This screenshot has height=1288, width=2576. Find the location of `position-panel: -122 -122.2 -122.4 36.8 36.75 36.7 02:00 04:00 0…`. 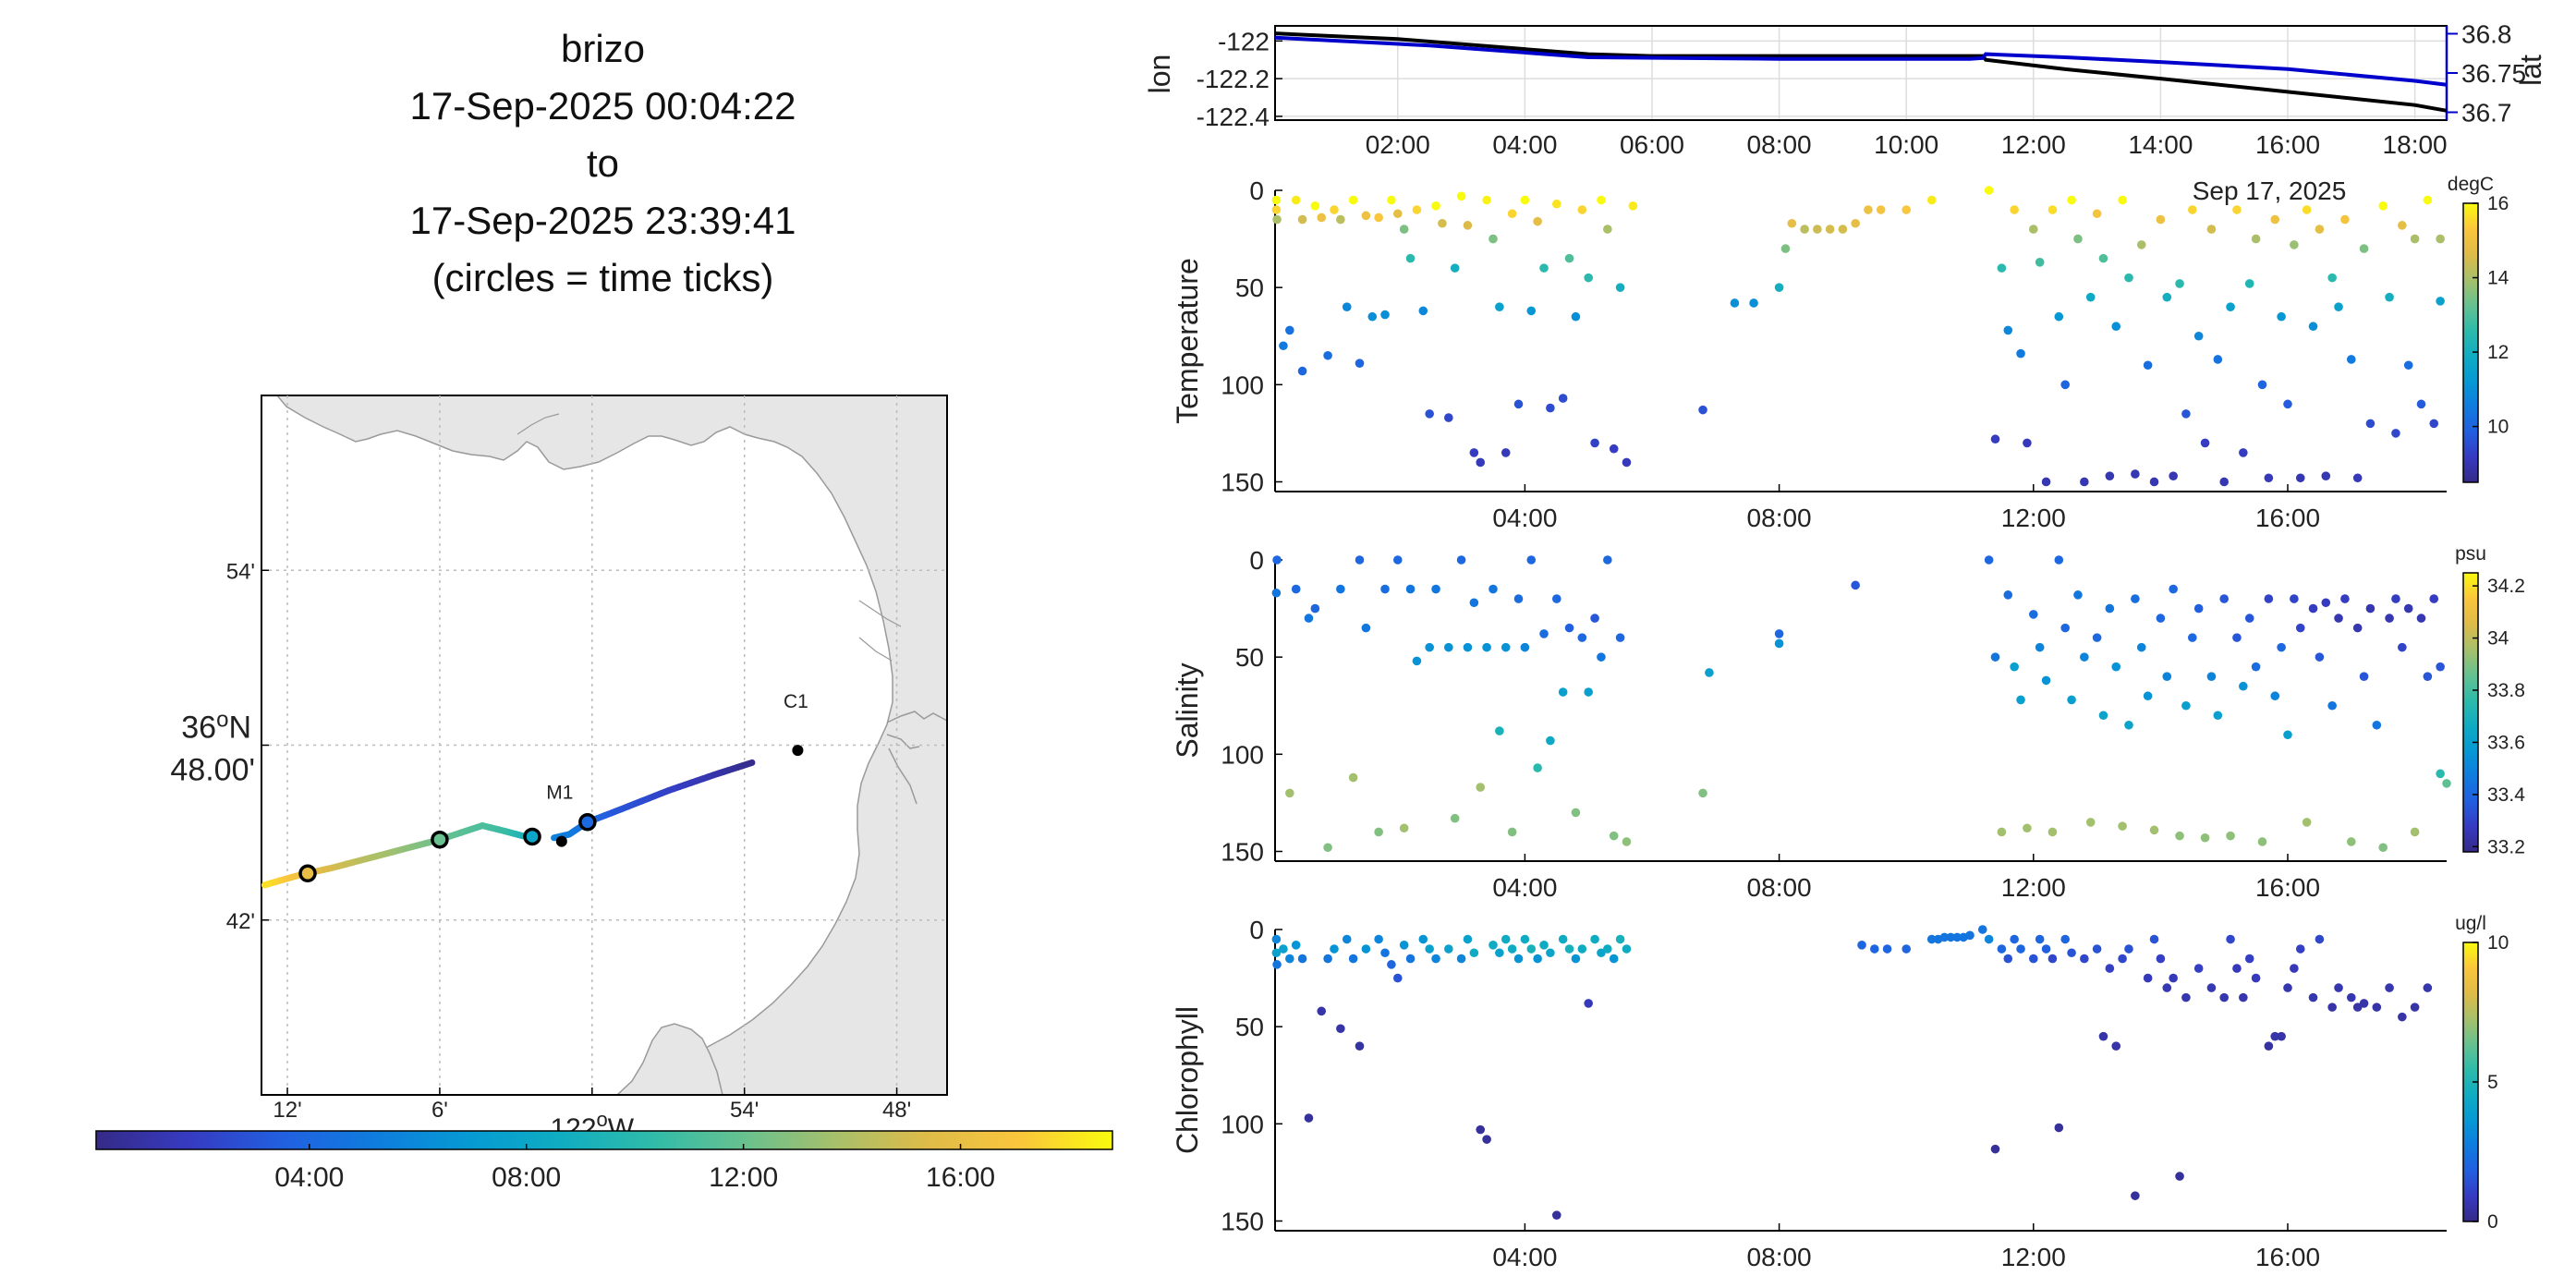

position-panel: -122 -122.2 -122.4 36.8 36.75 36.7 02:00 04:00 0… is located at coordinates (1845, 113).